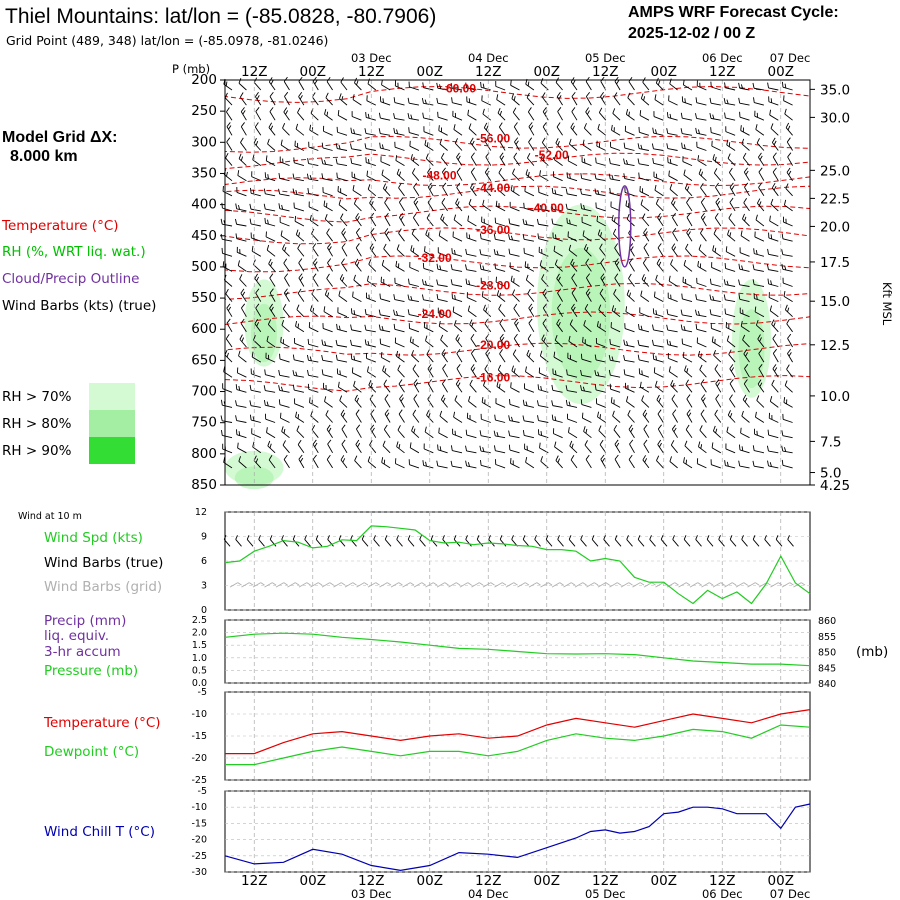 This screenshot has width=900, height=900. I want to click on kft-msl-label: Kft MSL, so click(887, 304).